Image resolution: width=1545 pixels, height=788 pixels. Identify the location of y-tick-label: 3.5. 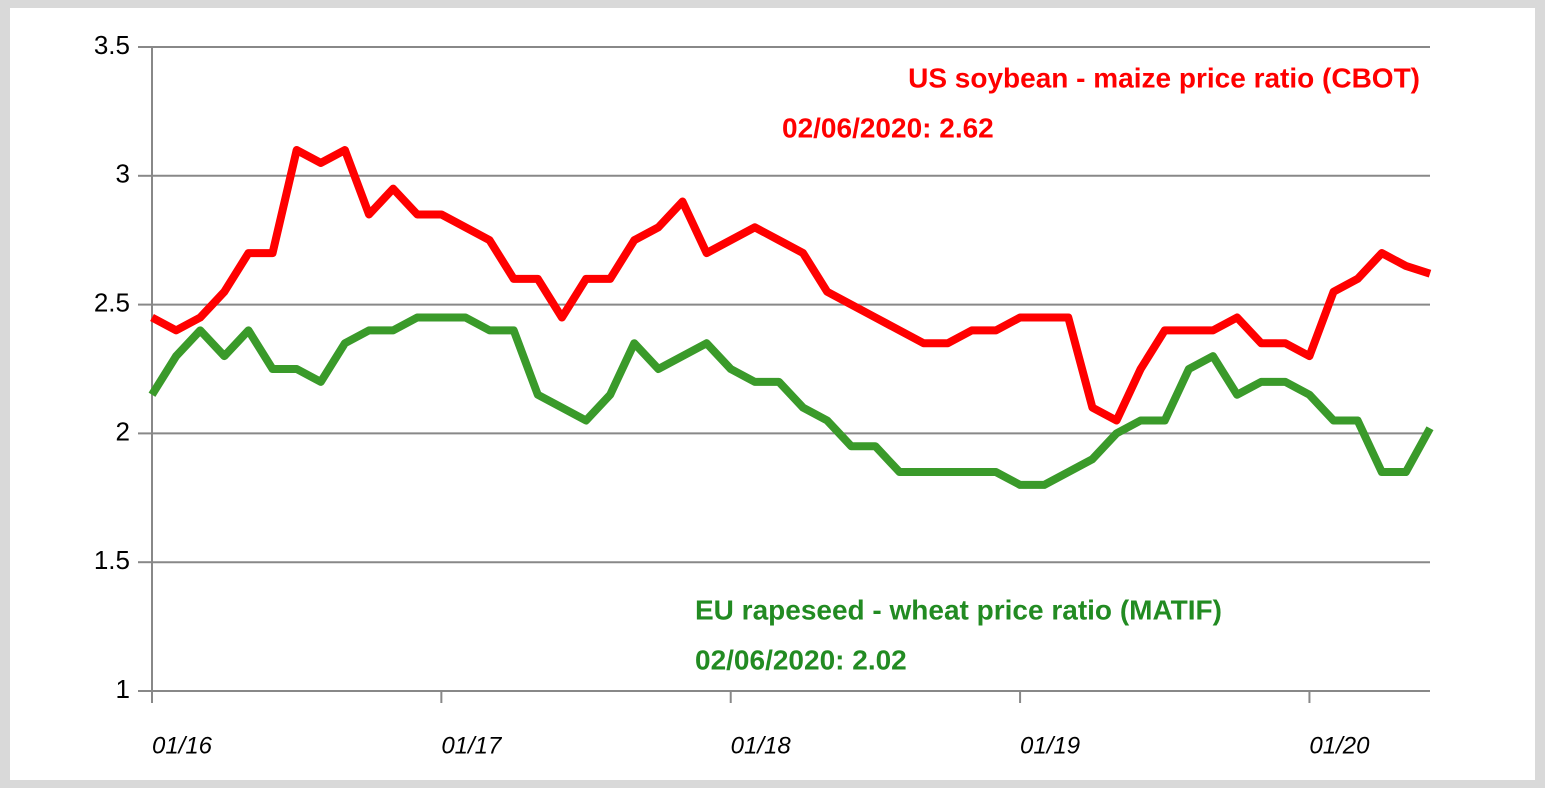
(112, 45).